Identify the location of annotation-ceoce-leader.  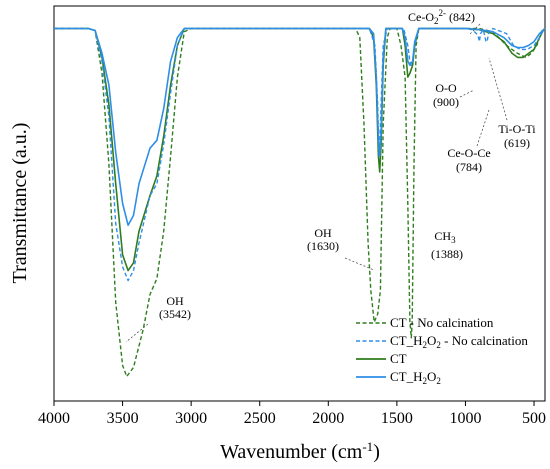
(483, 128).